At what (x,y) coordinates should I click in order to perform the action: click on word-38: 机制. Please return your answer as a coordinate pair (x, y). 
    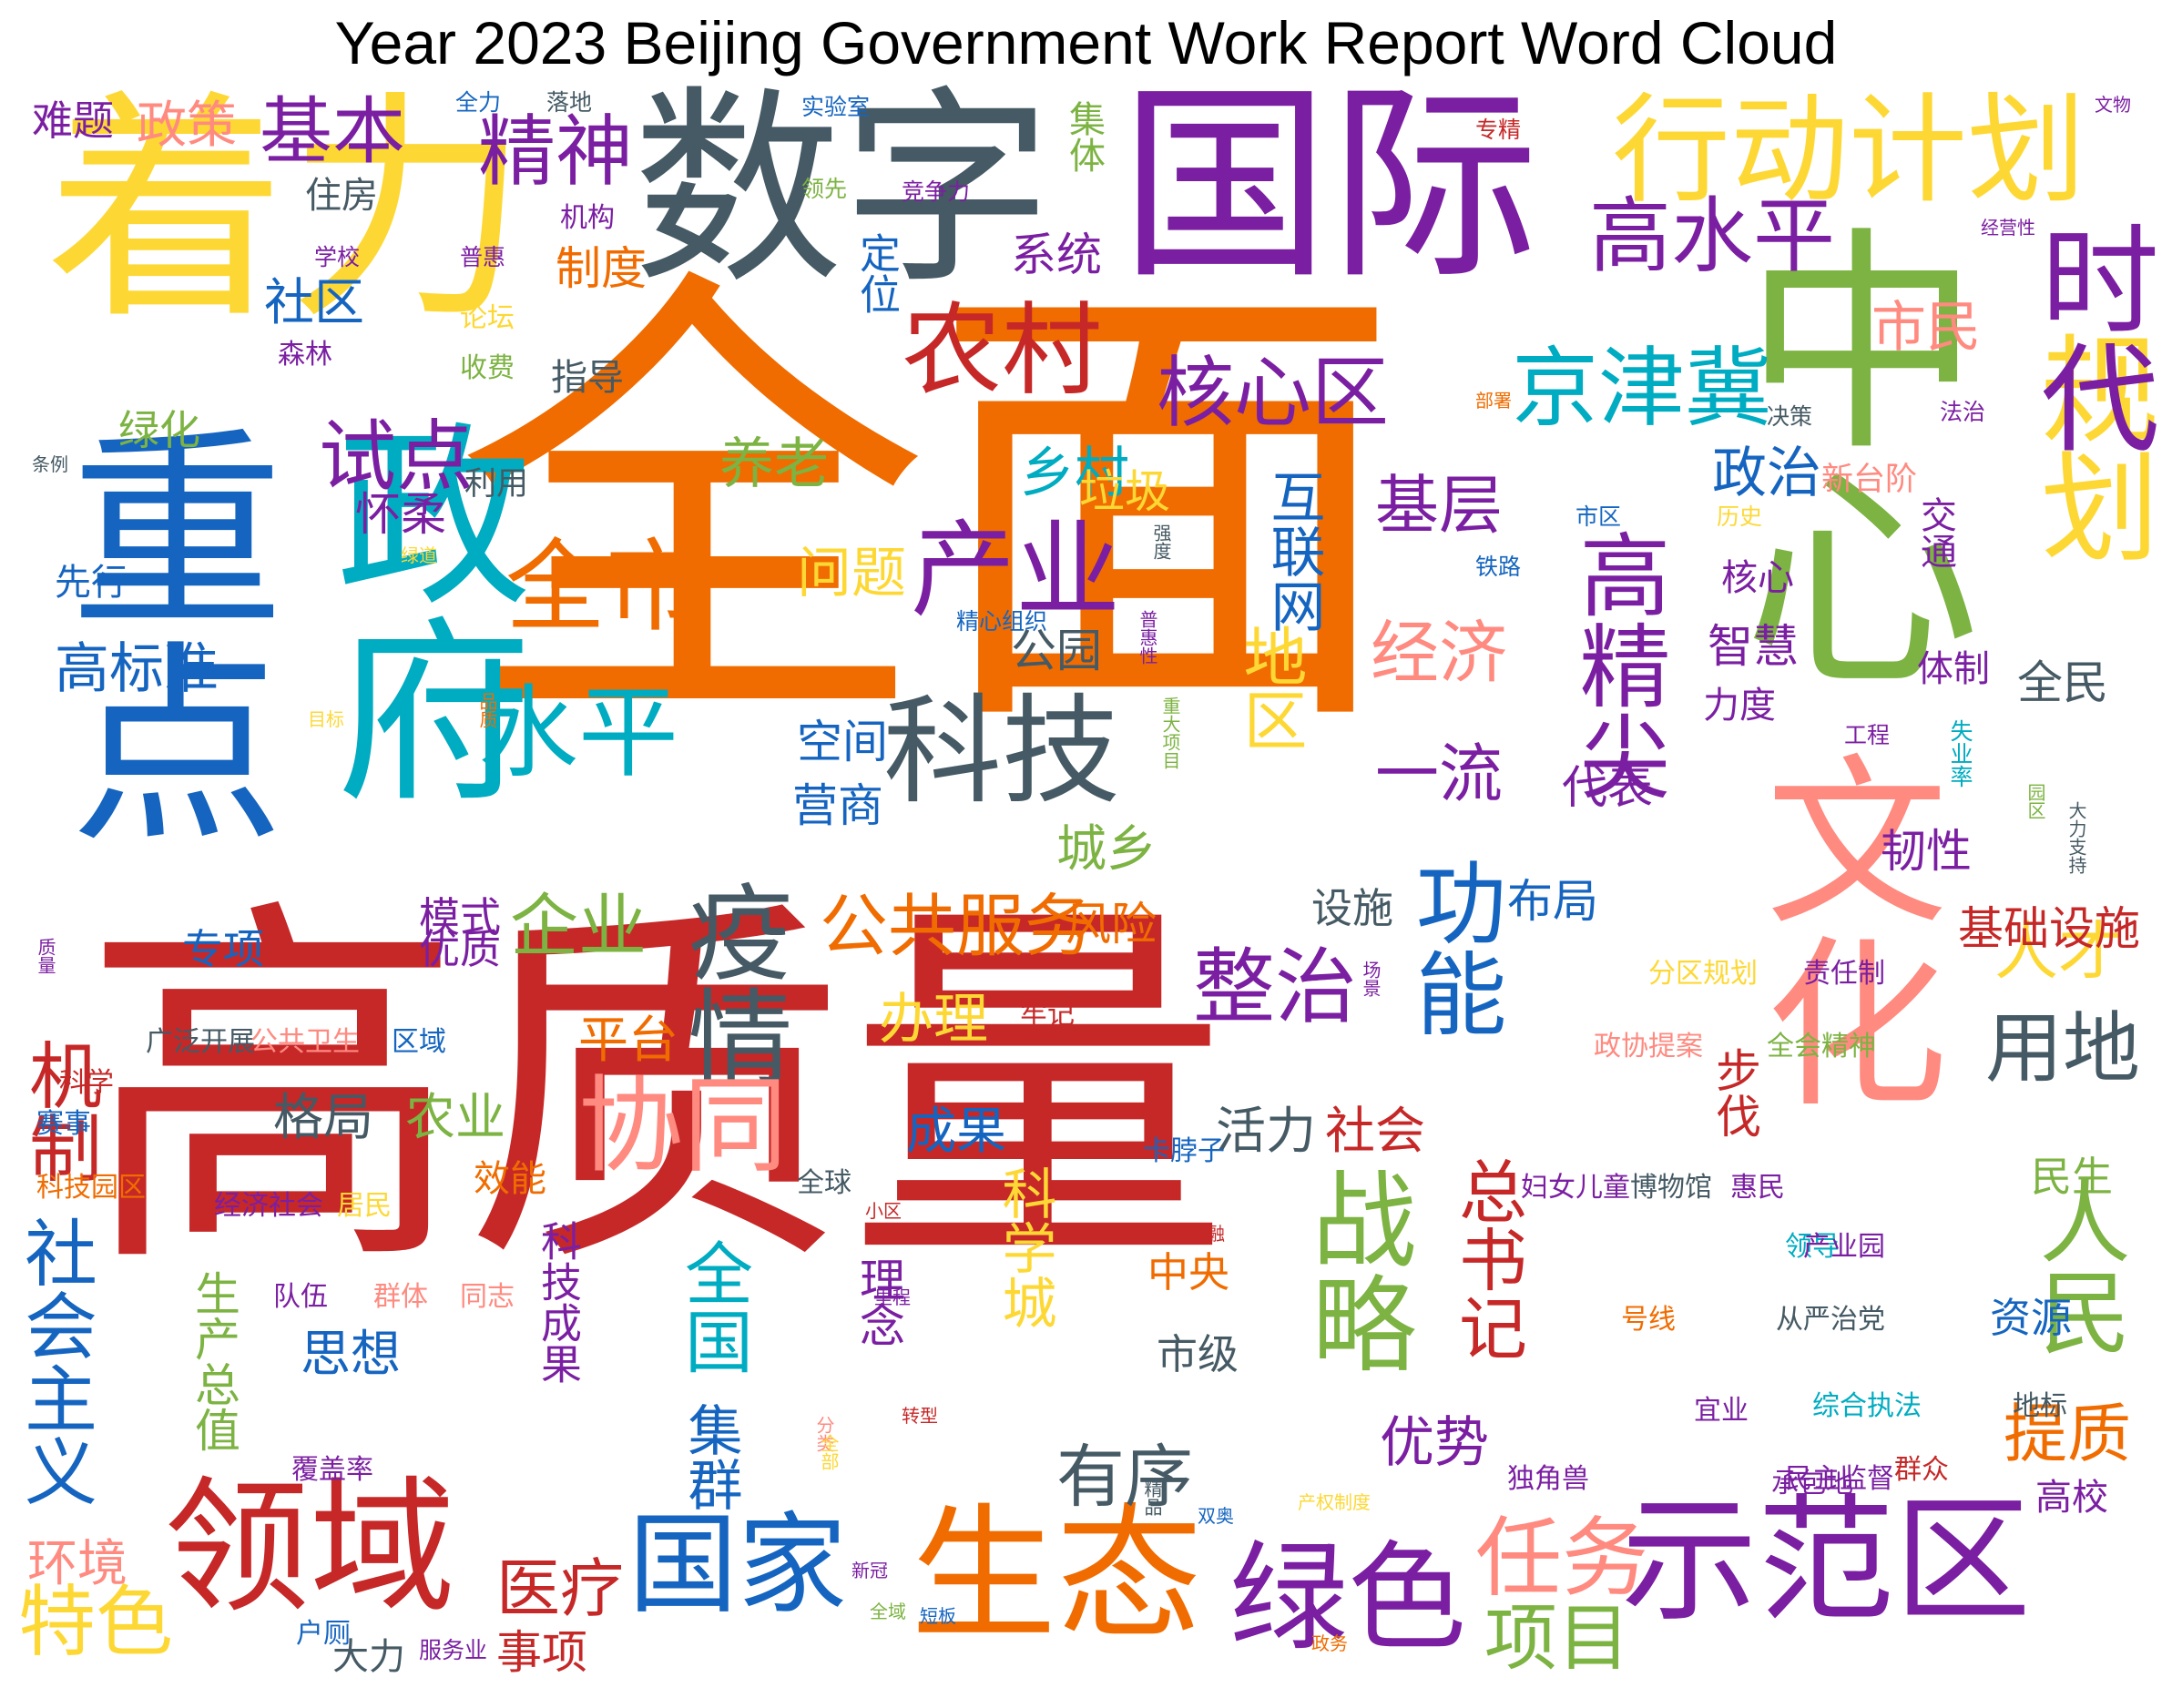
    Looking at the image, I should click on (59, 1111).